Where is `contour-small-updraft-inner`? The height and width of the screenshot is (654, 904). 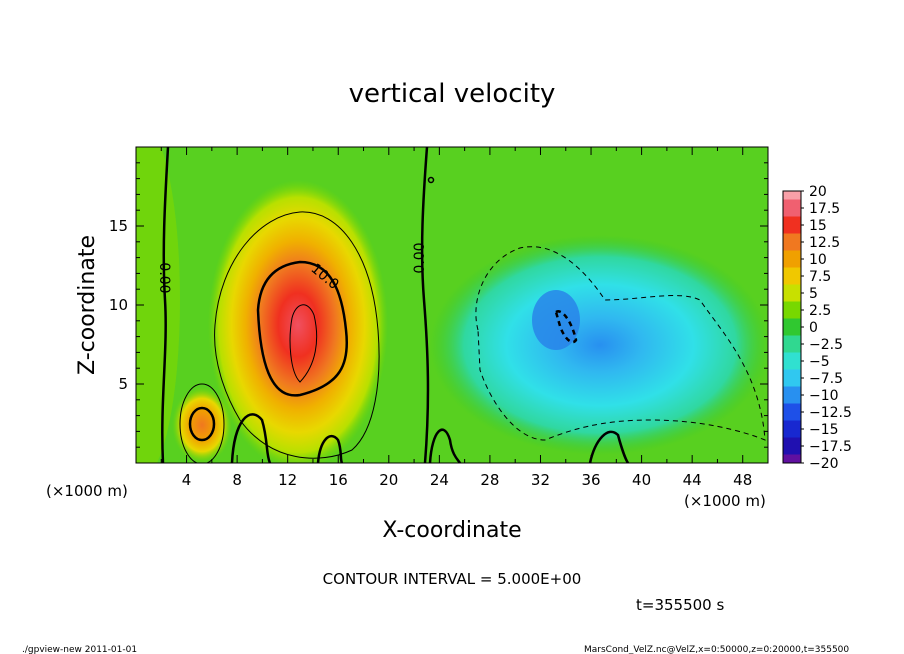
contour-small-updraft-inner is located at coordinates (202, 424).